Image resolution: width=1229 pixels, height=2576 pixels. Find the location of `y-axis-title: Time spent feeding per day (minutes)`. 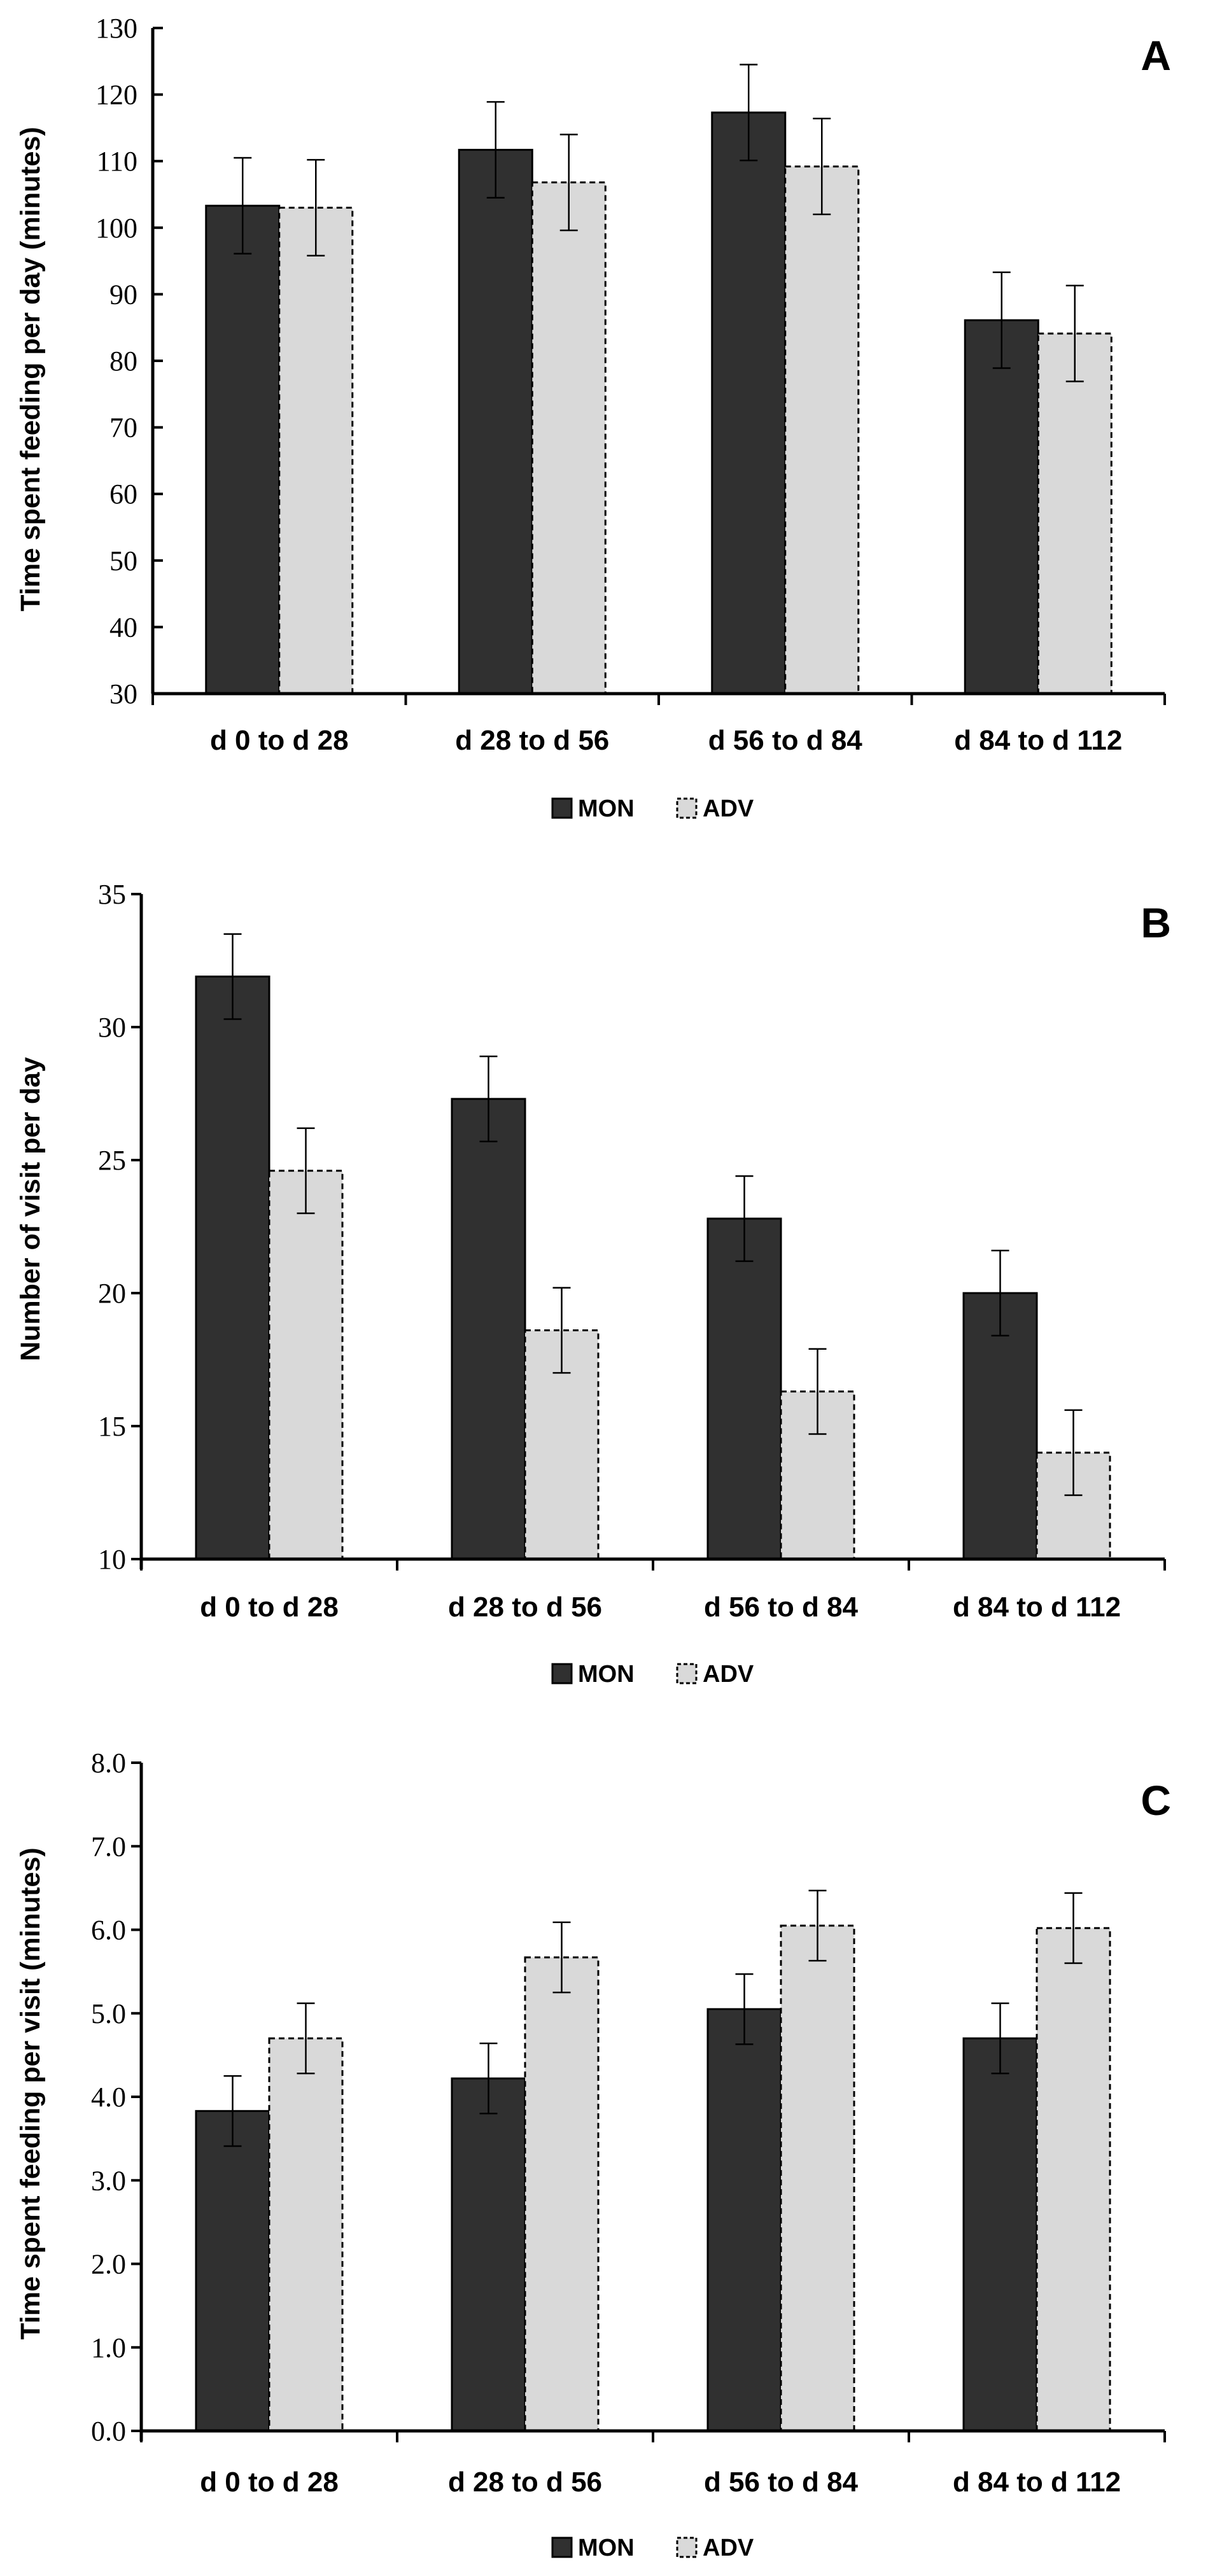

y-axis-title: Time spent feeding per day (minutes) is located at coordinates (30, 369).